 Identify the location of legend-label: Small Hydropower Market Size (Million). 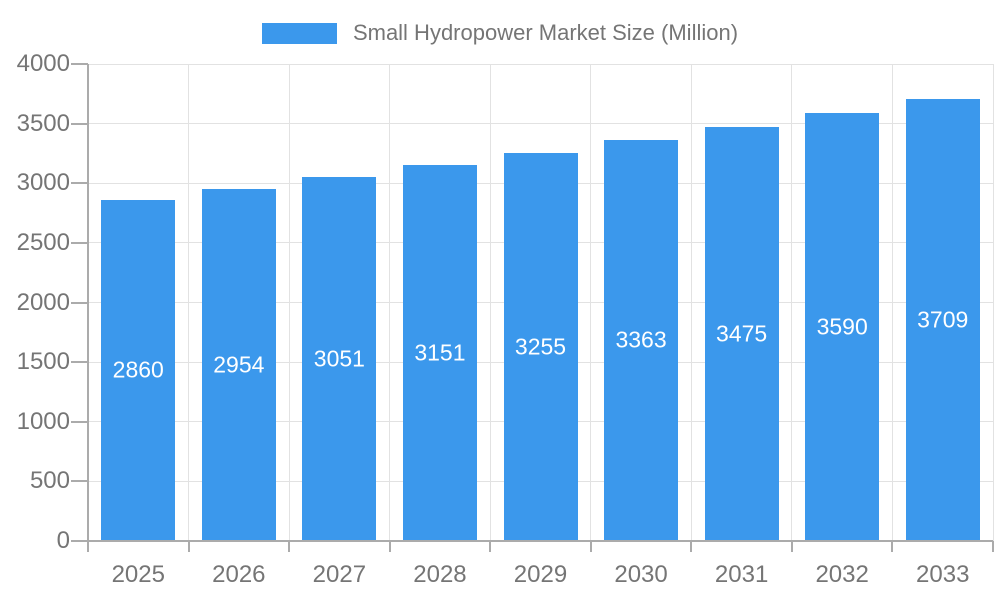
(545, 32).